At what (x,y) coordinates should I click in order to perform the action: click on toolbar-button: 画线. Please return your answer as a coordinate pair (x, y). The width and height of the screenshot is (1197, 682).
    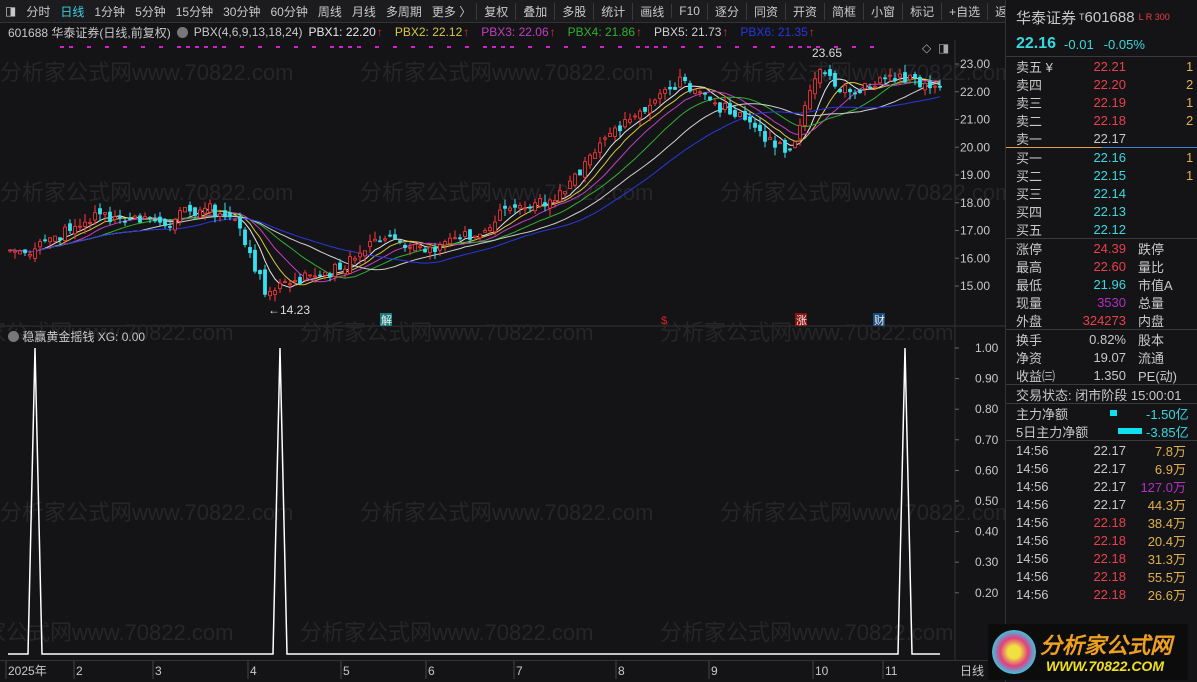
    Looking at the image, I should click on (651, 11).